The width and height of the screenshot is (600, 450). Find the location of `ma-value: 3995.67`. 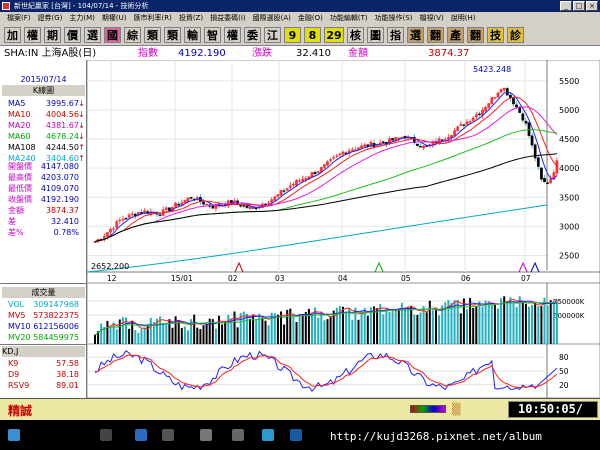

ma-value: 3995.67 is located at coordinates (62, 103).